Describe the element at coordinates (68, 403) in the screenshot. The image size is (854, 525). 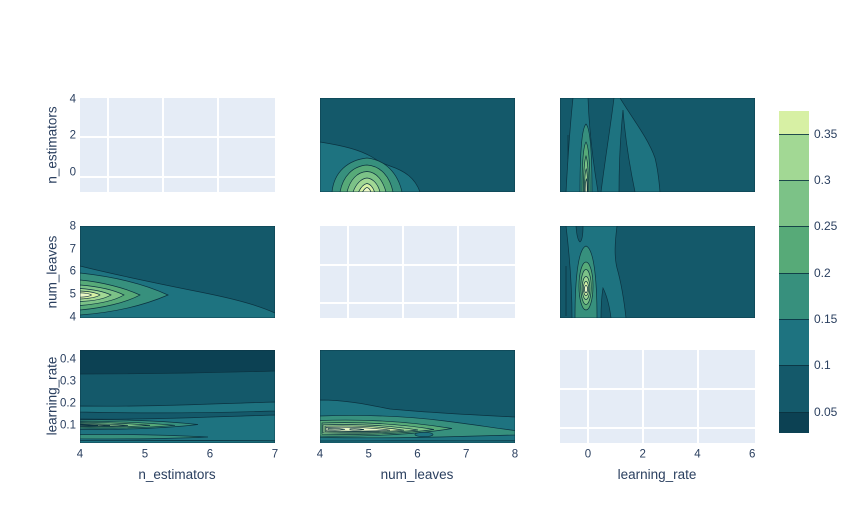
I see `y-tick-learning_rate-0.2: 0.2` at that location.